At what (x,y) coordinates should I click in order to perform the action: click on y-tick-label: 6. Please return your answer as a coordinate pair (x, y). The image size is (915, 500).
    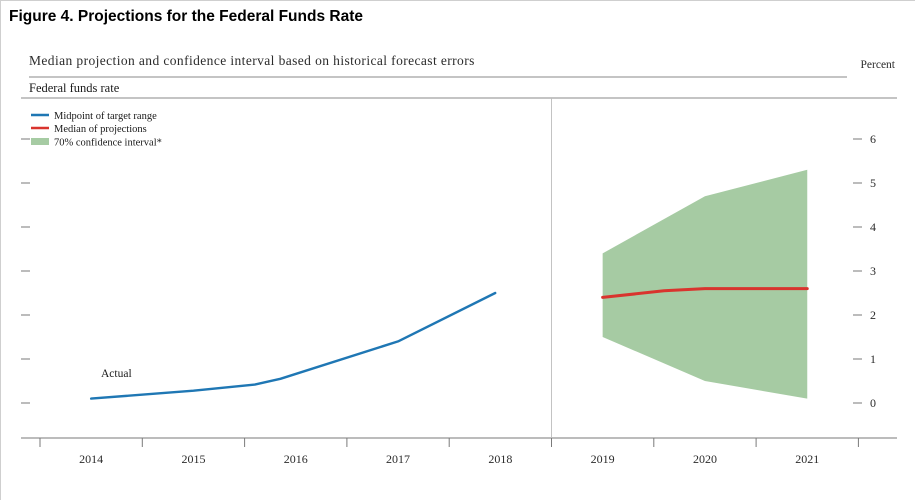
    Looking at the image, I should click on (873, 139).